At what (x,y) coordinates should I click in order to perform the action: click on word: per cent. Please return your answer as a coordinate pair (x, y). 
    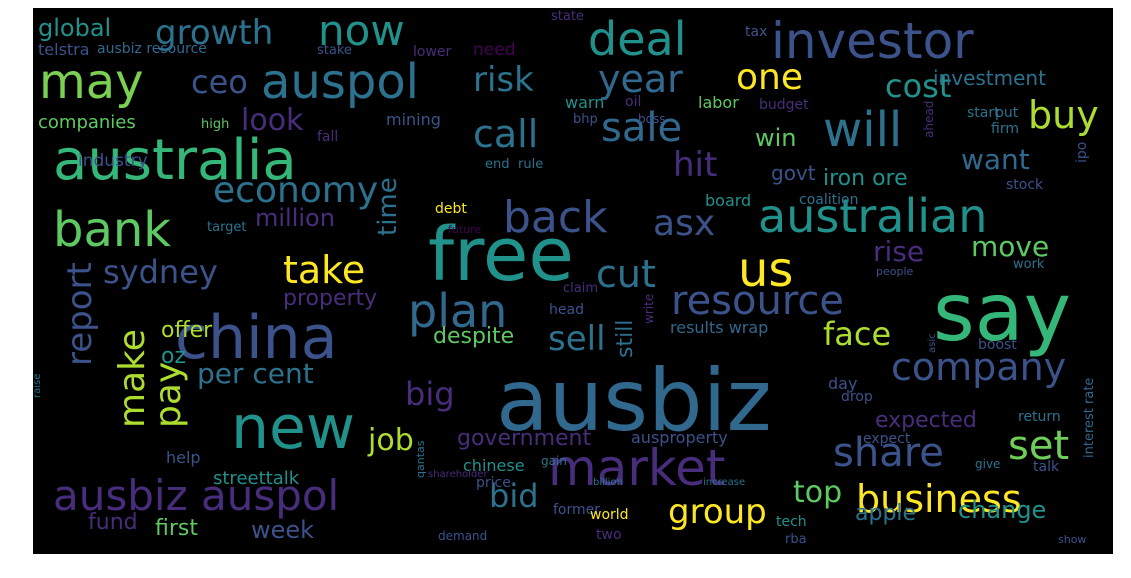
    Looking at the image, I should click on (255, 373).